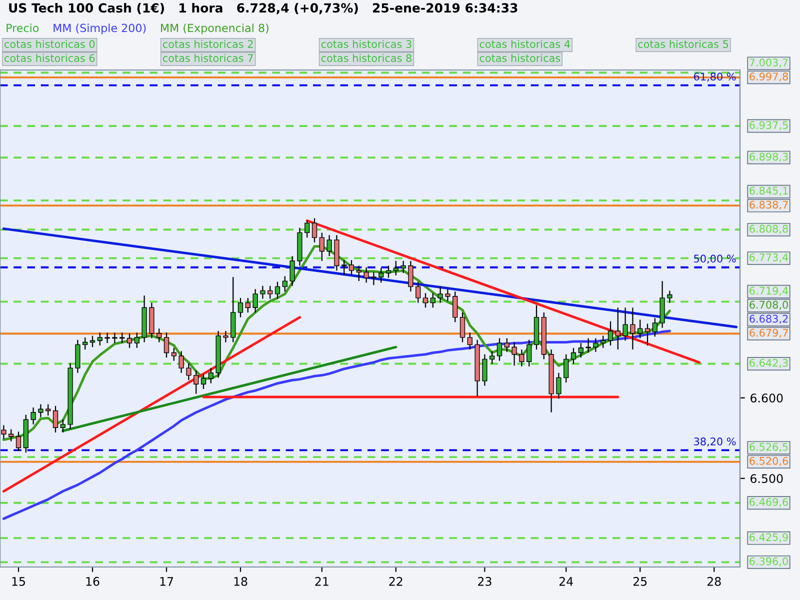  Describe the element at coordinates (321, 581) in the screenshot. I see `x-tick-label: 21` at that location.